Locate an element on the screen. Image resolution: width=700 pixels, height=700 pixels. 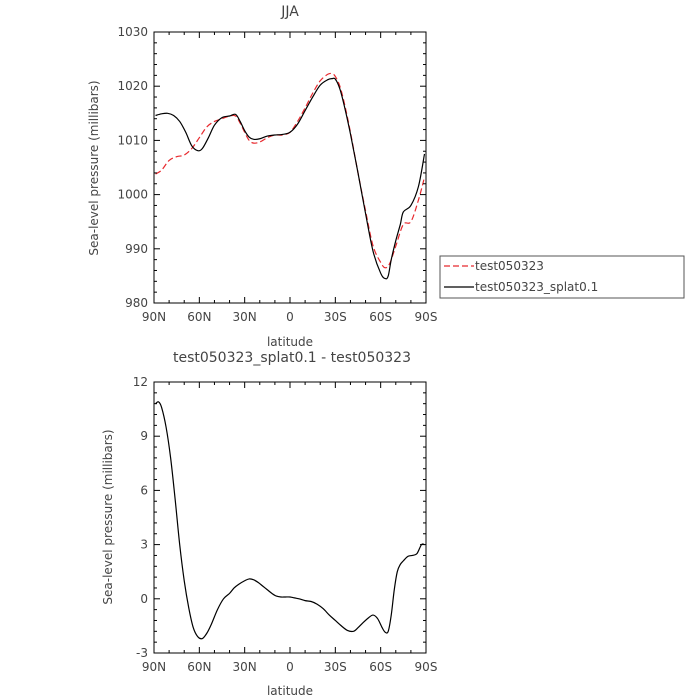
legend-label-test050323-splat0.1: test050323_splat0.1 is located at coordinates (536, 287).